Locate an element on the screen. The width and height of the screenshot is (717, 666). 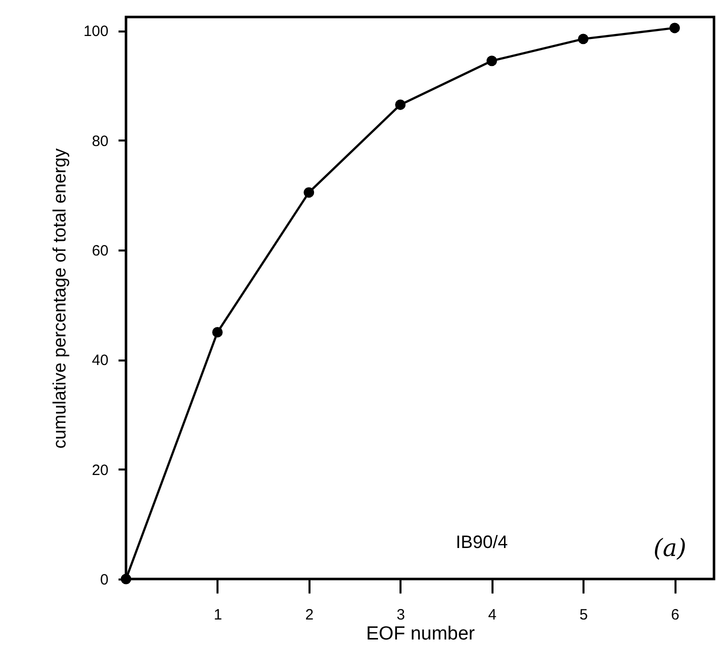
y-tick-label: 0 is located at coordinates (104, 580).